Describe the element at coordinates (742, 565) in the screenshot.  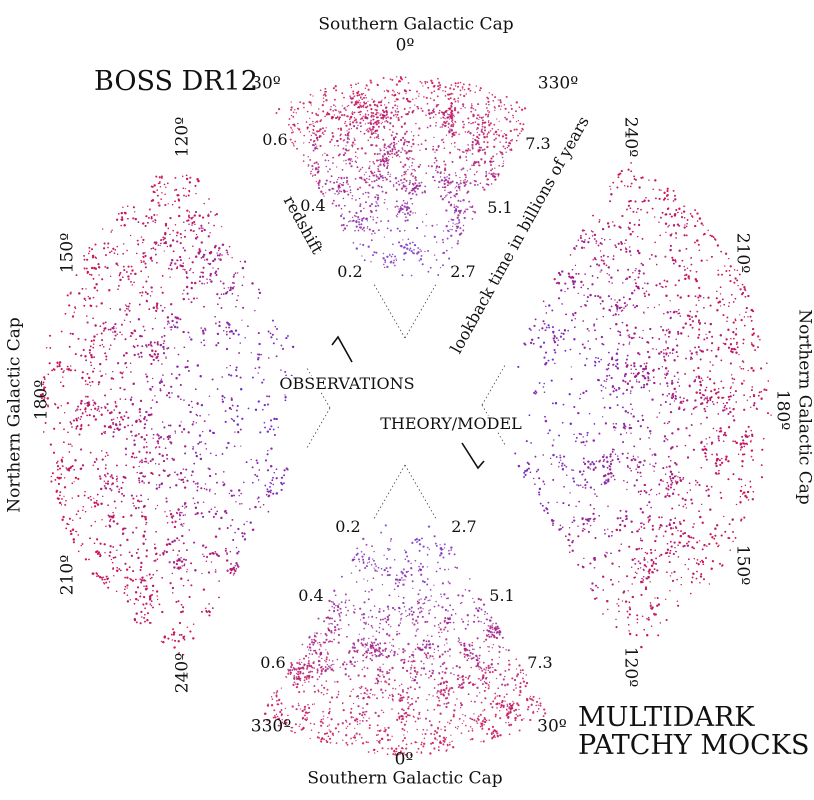
I see `angle-label-right-150: 150º` at that location.